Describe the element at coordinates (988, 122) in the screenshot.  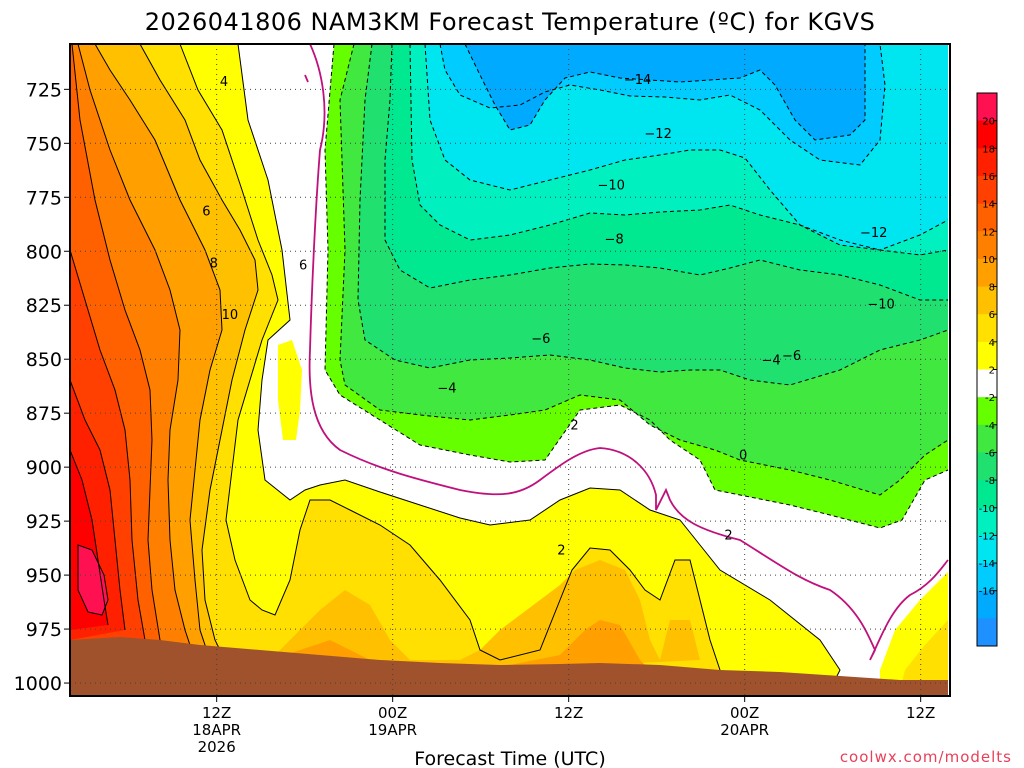
I see `colorbar-label: 20` at that location.